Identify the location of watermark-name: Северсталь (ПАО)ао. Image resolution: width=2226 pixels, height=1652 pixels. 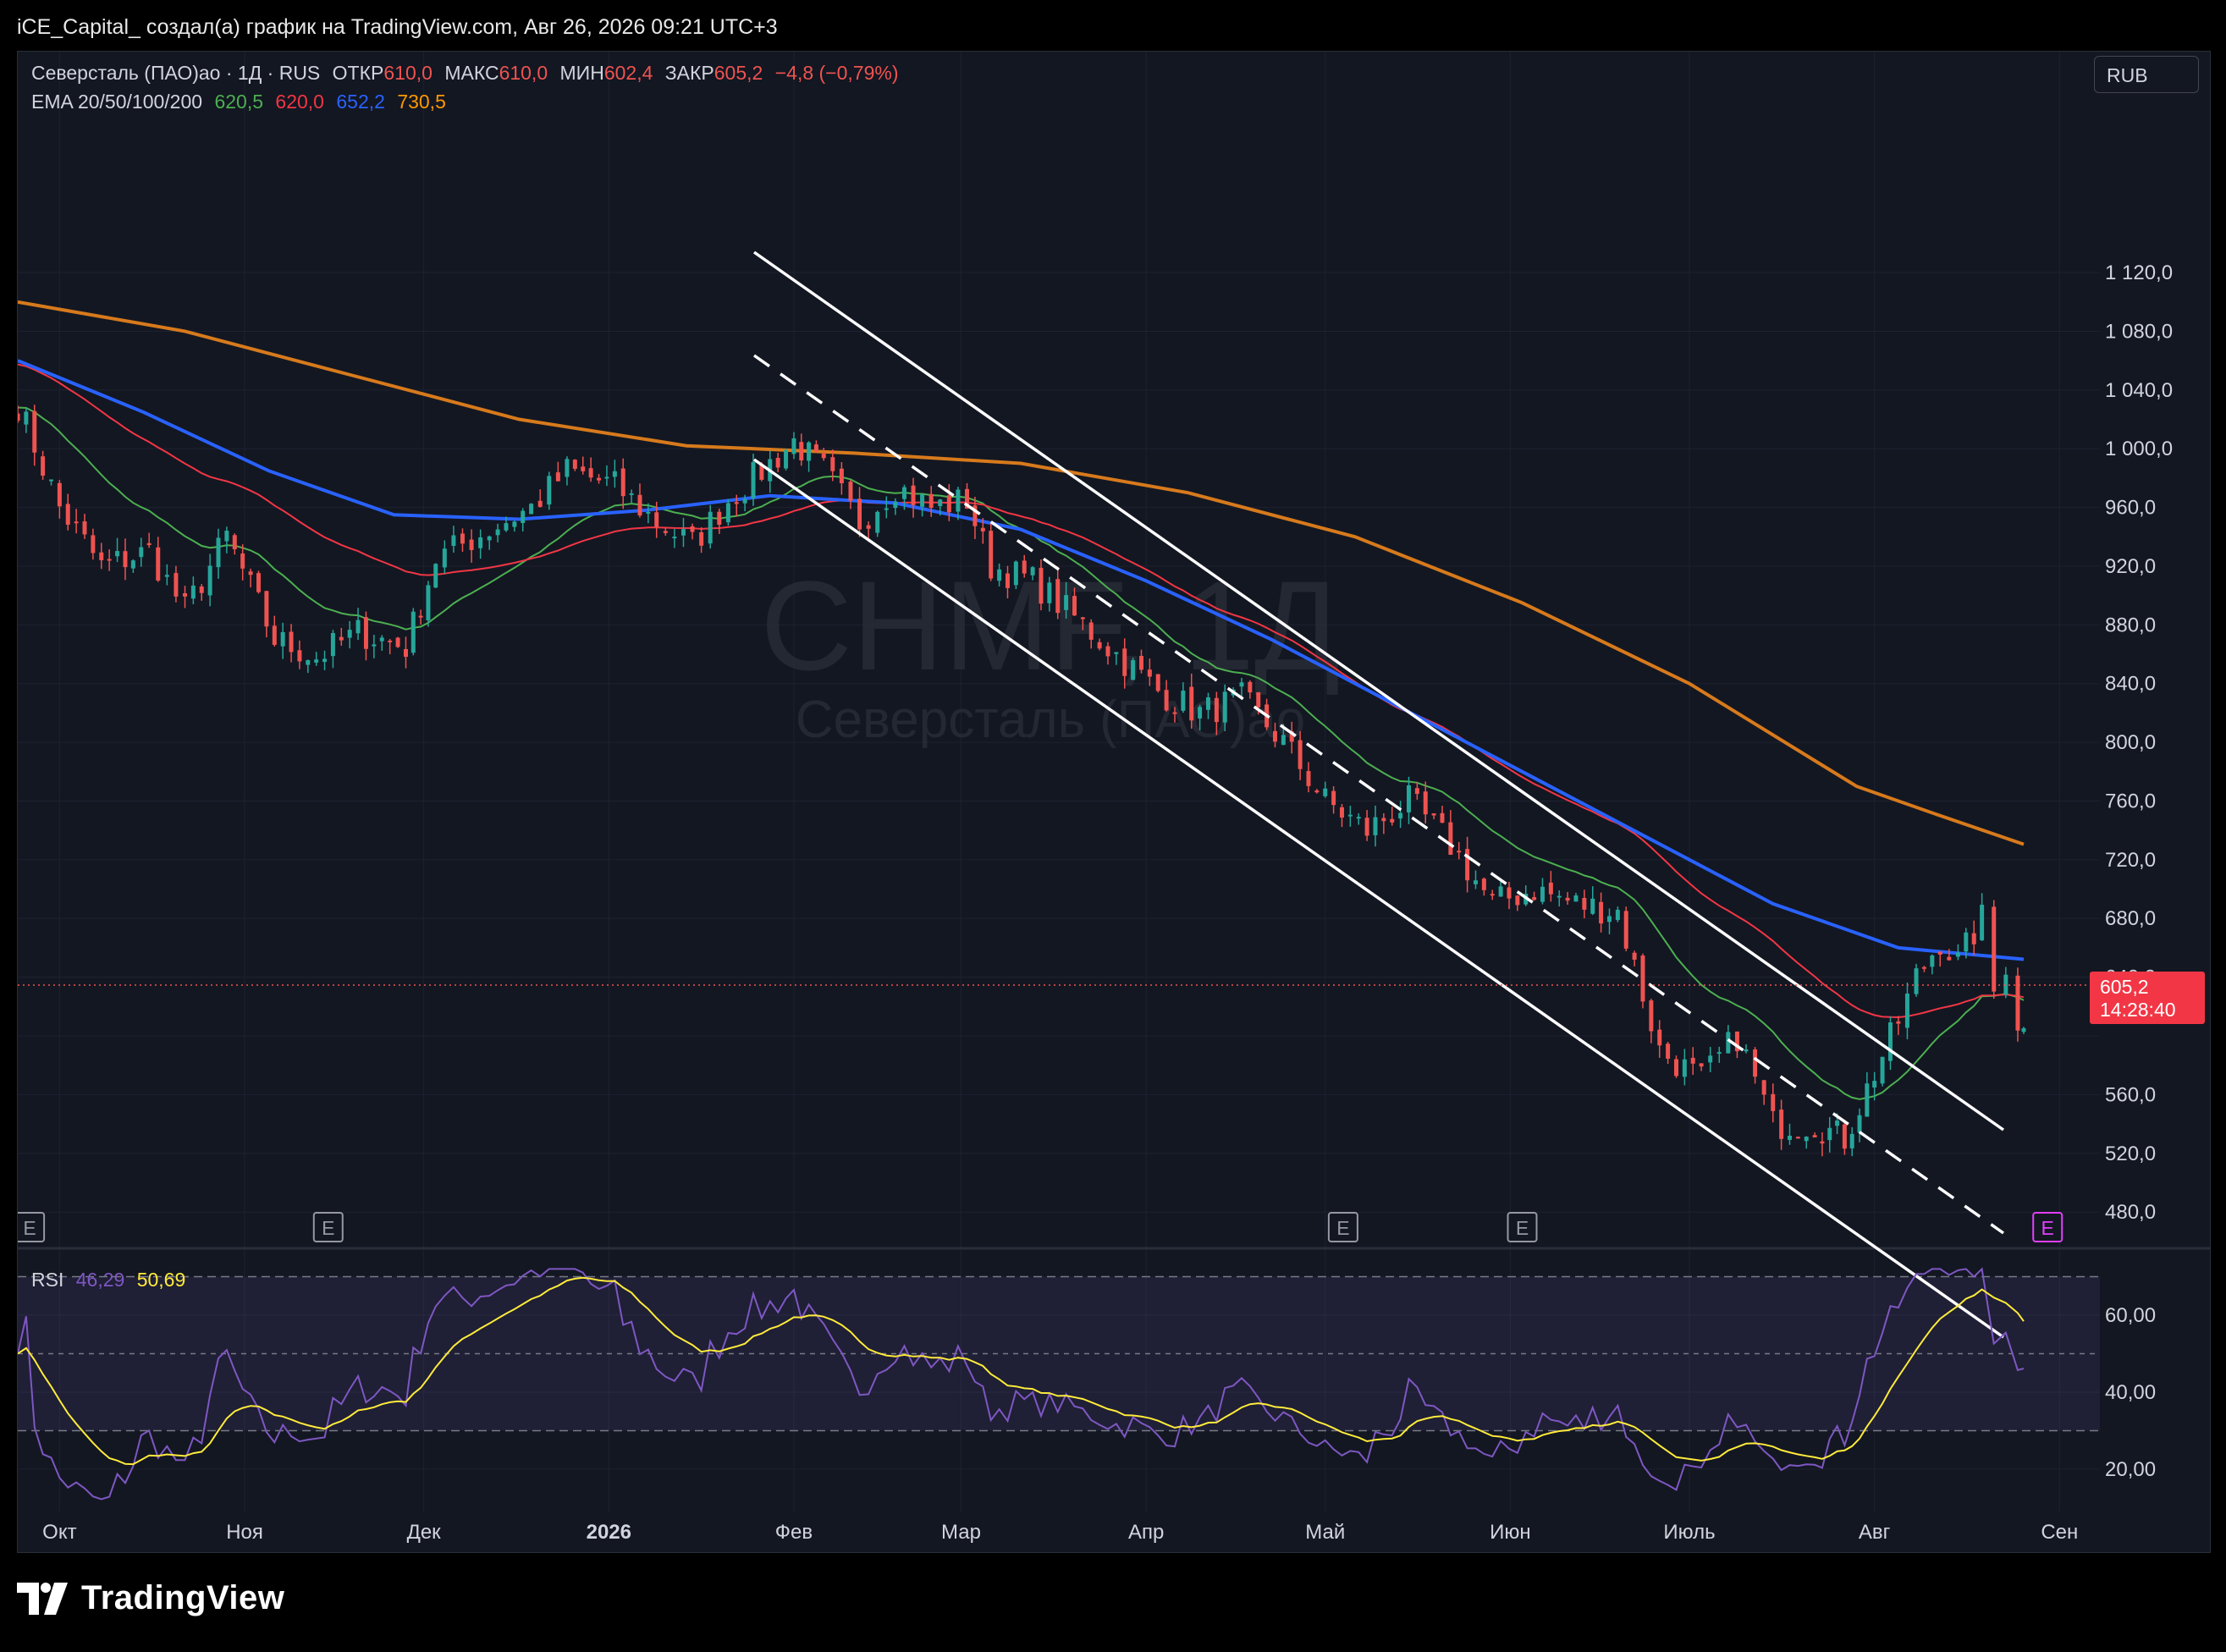
(1051, 720).